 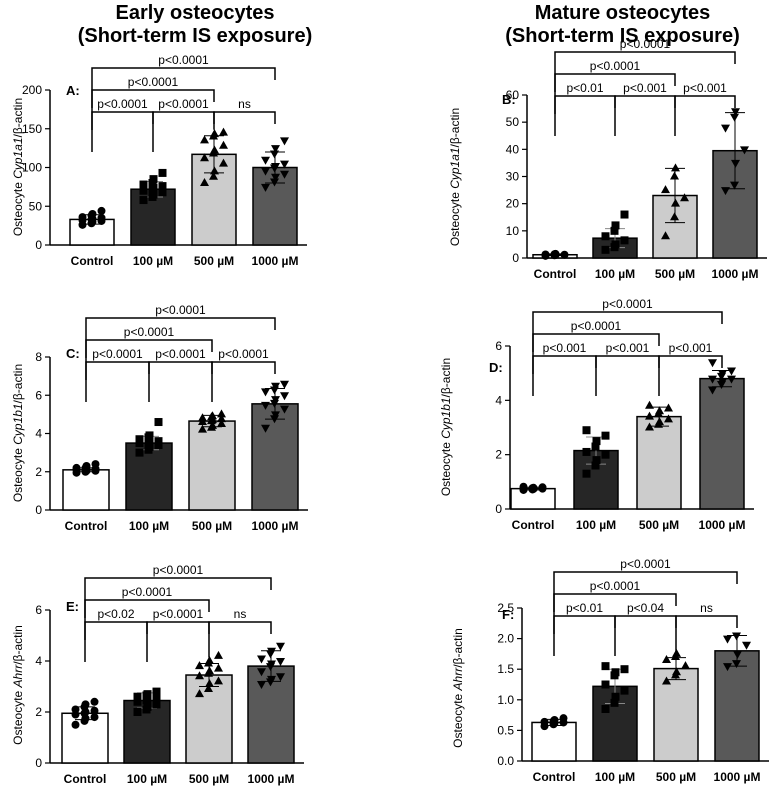 What do you see at coordinates (458, 688) in the screenshot?
I see `y-axis-label: Osteocyte Ahrr/β-actin` at bounding box center [458, 688].